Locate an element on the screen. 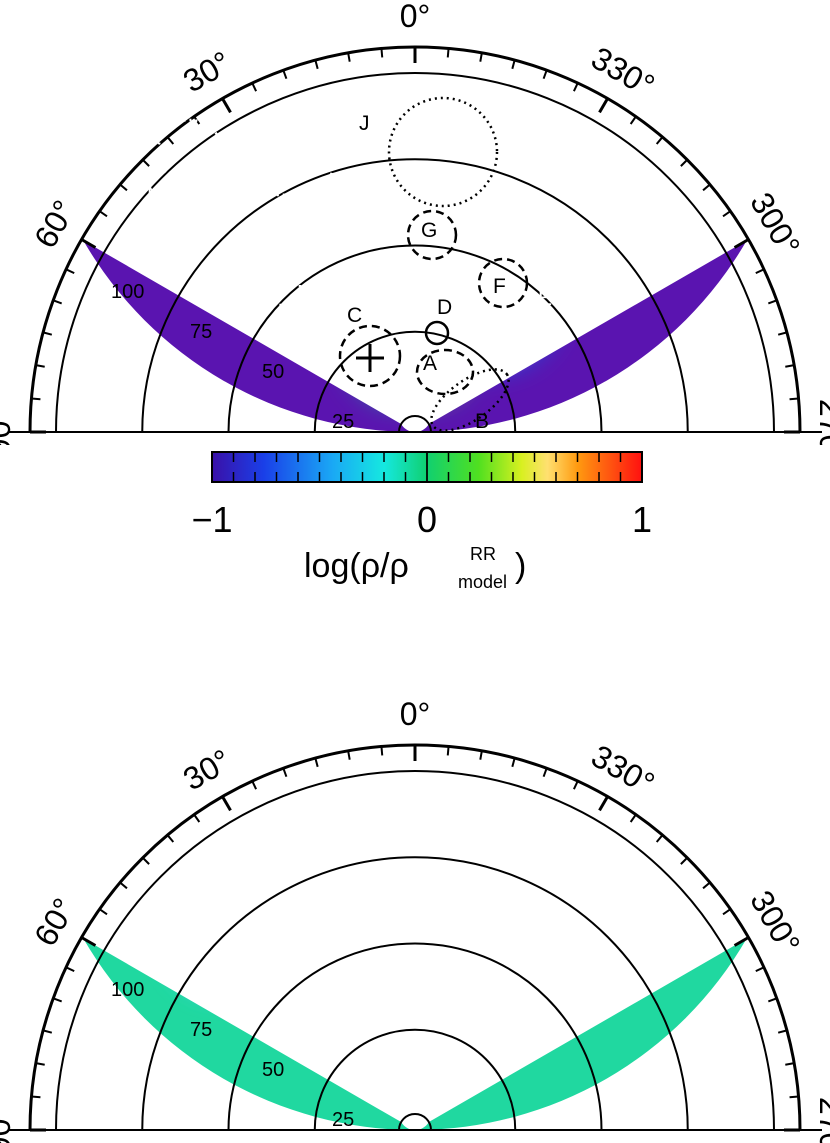 The image size is (830, 1143). region-label-e: E is located at coordinates (545, 298).